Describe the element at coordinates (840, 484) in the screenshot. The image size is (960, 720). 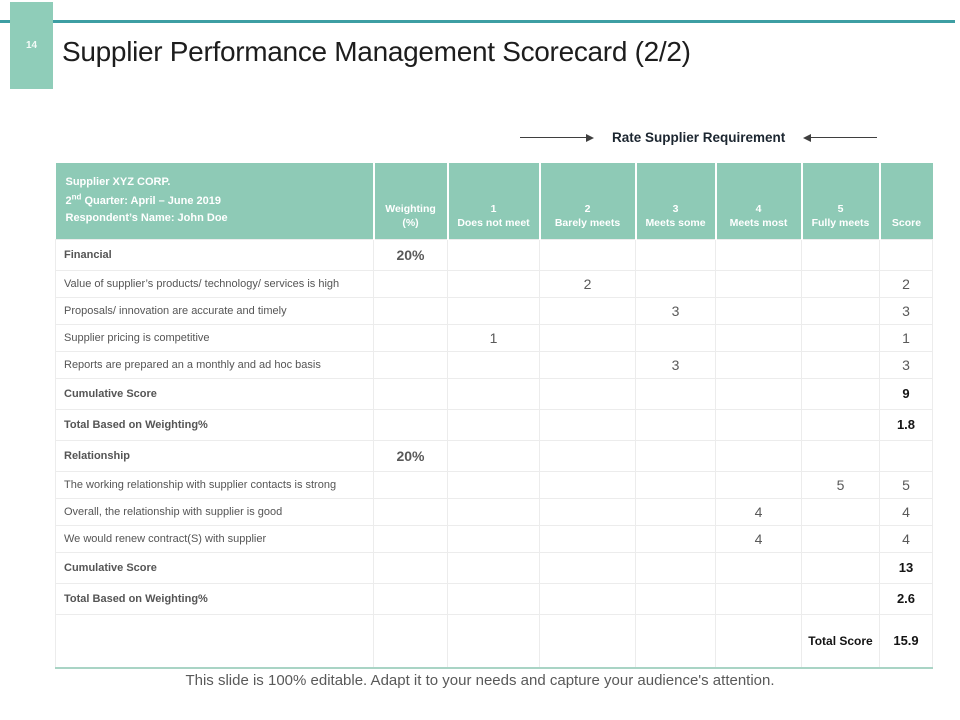
I see `rating-cell-5: 5` at that location.